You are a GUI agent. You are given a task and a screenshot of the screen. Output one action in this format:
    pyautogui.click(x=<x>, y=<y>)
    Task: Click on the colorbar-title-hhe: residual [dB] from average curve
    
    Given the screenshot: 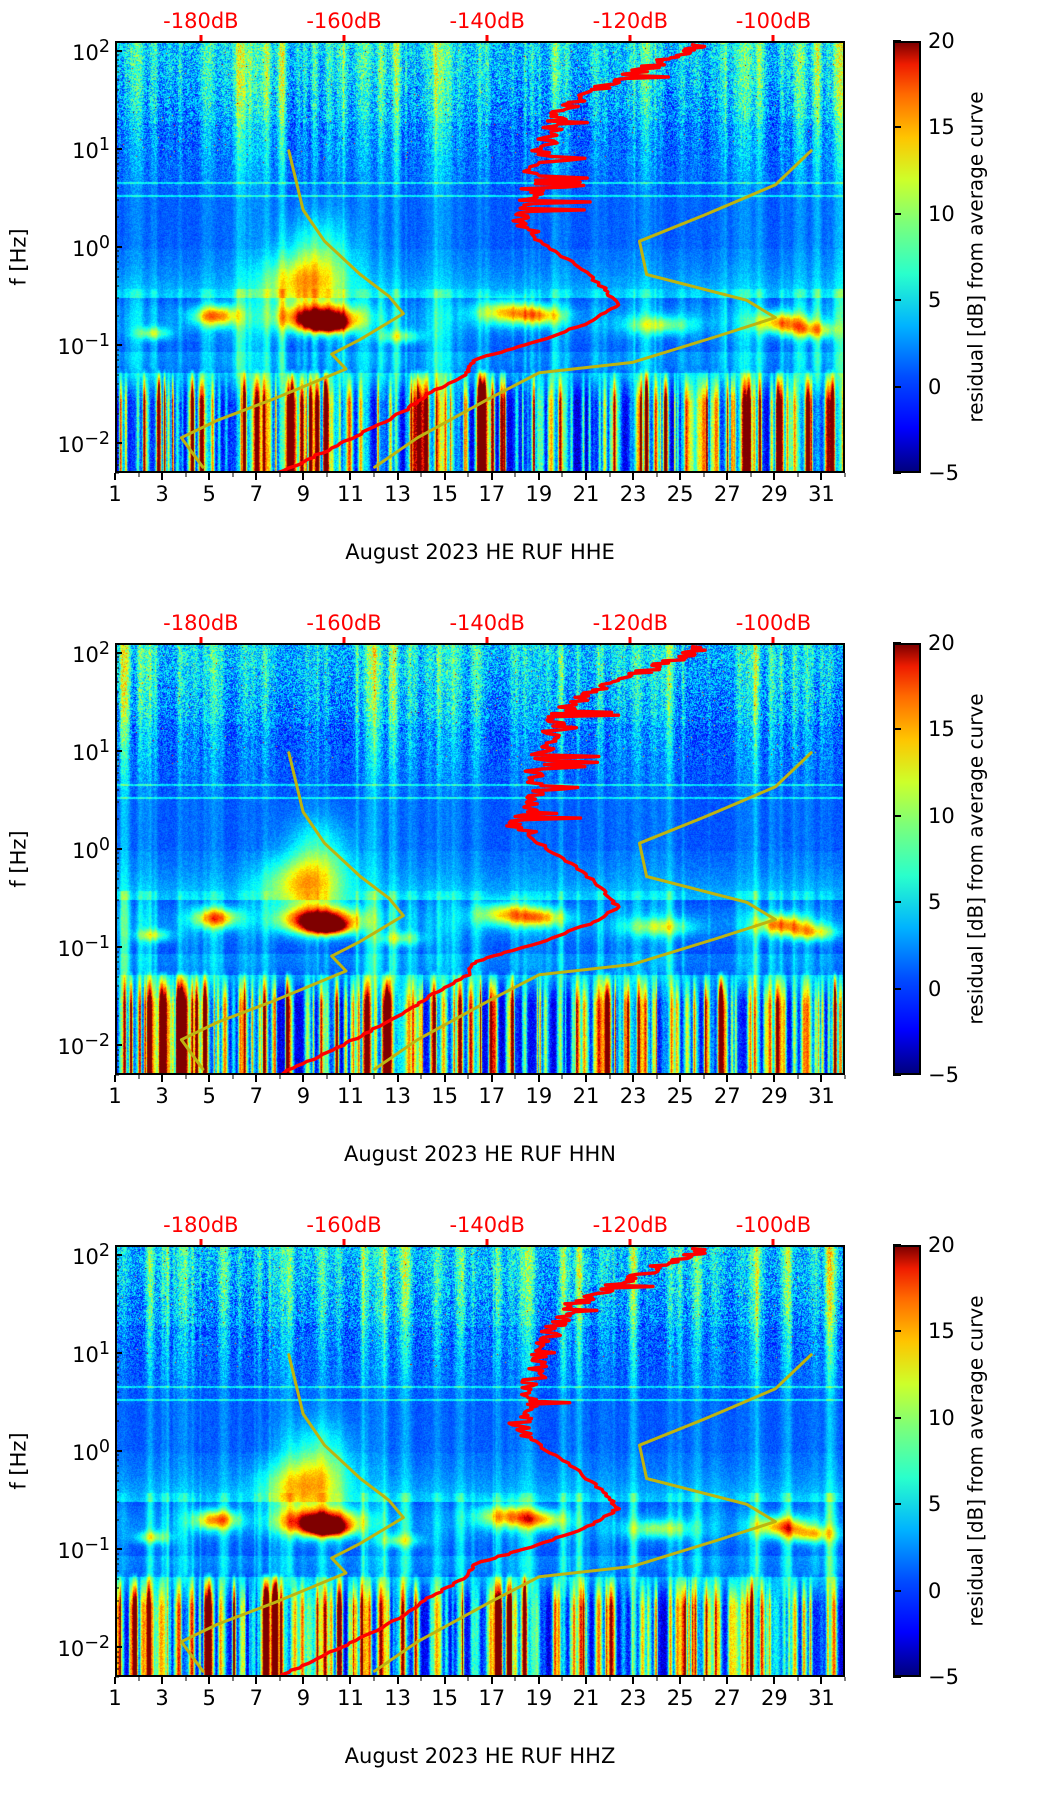 What is the action you would take?
    pyautogui.click(x=976, y=257)
    